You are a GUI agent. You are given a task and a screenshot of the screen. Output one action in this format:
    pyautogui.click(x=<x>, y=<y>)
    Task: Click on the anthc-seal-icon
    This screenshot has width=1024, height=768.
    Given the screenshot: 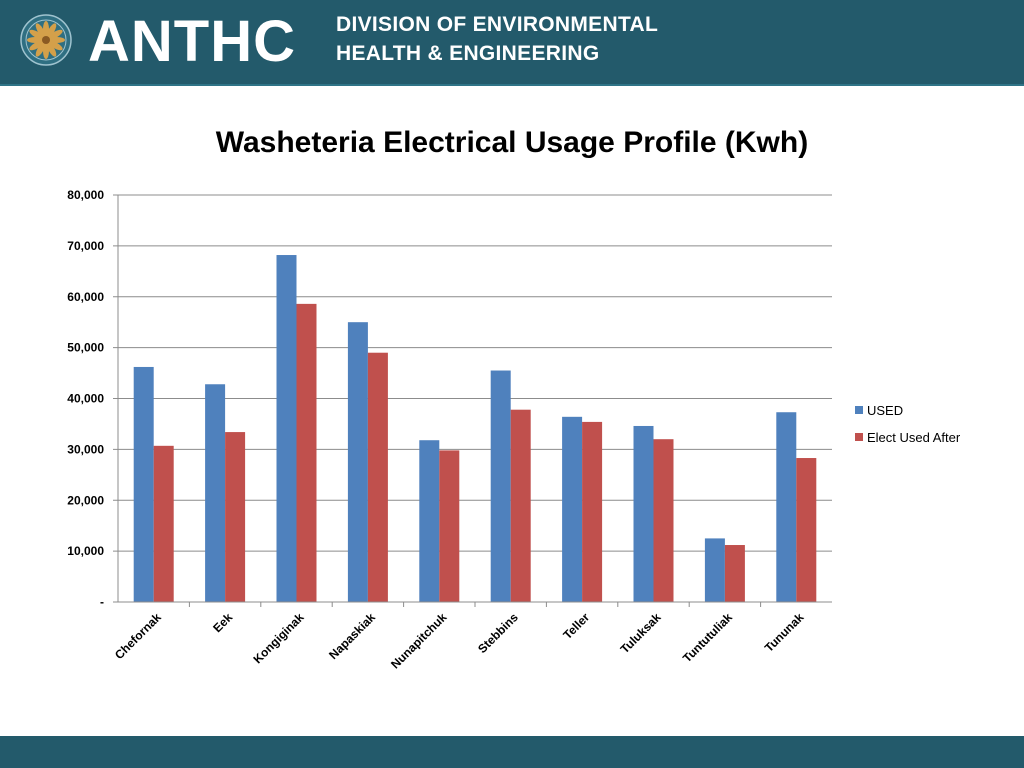 What is the action you would take?
    pyautogui.click(x=46, y=40)
    